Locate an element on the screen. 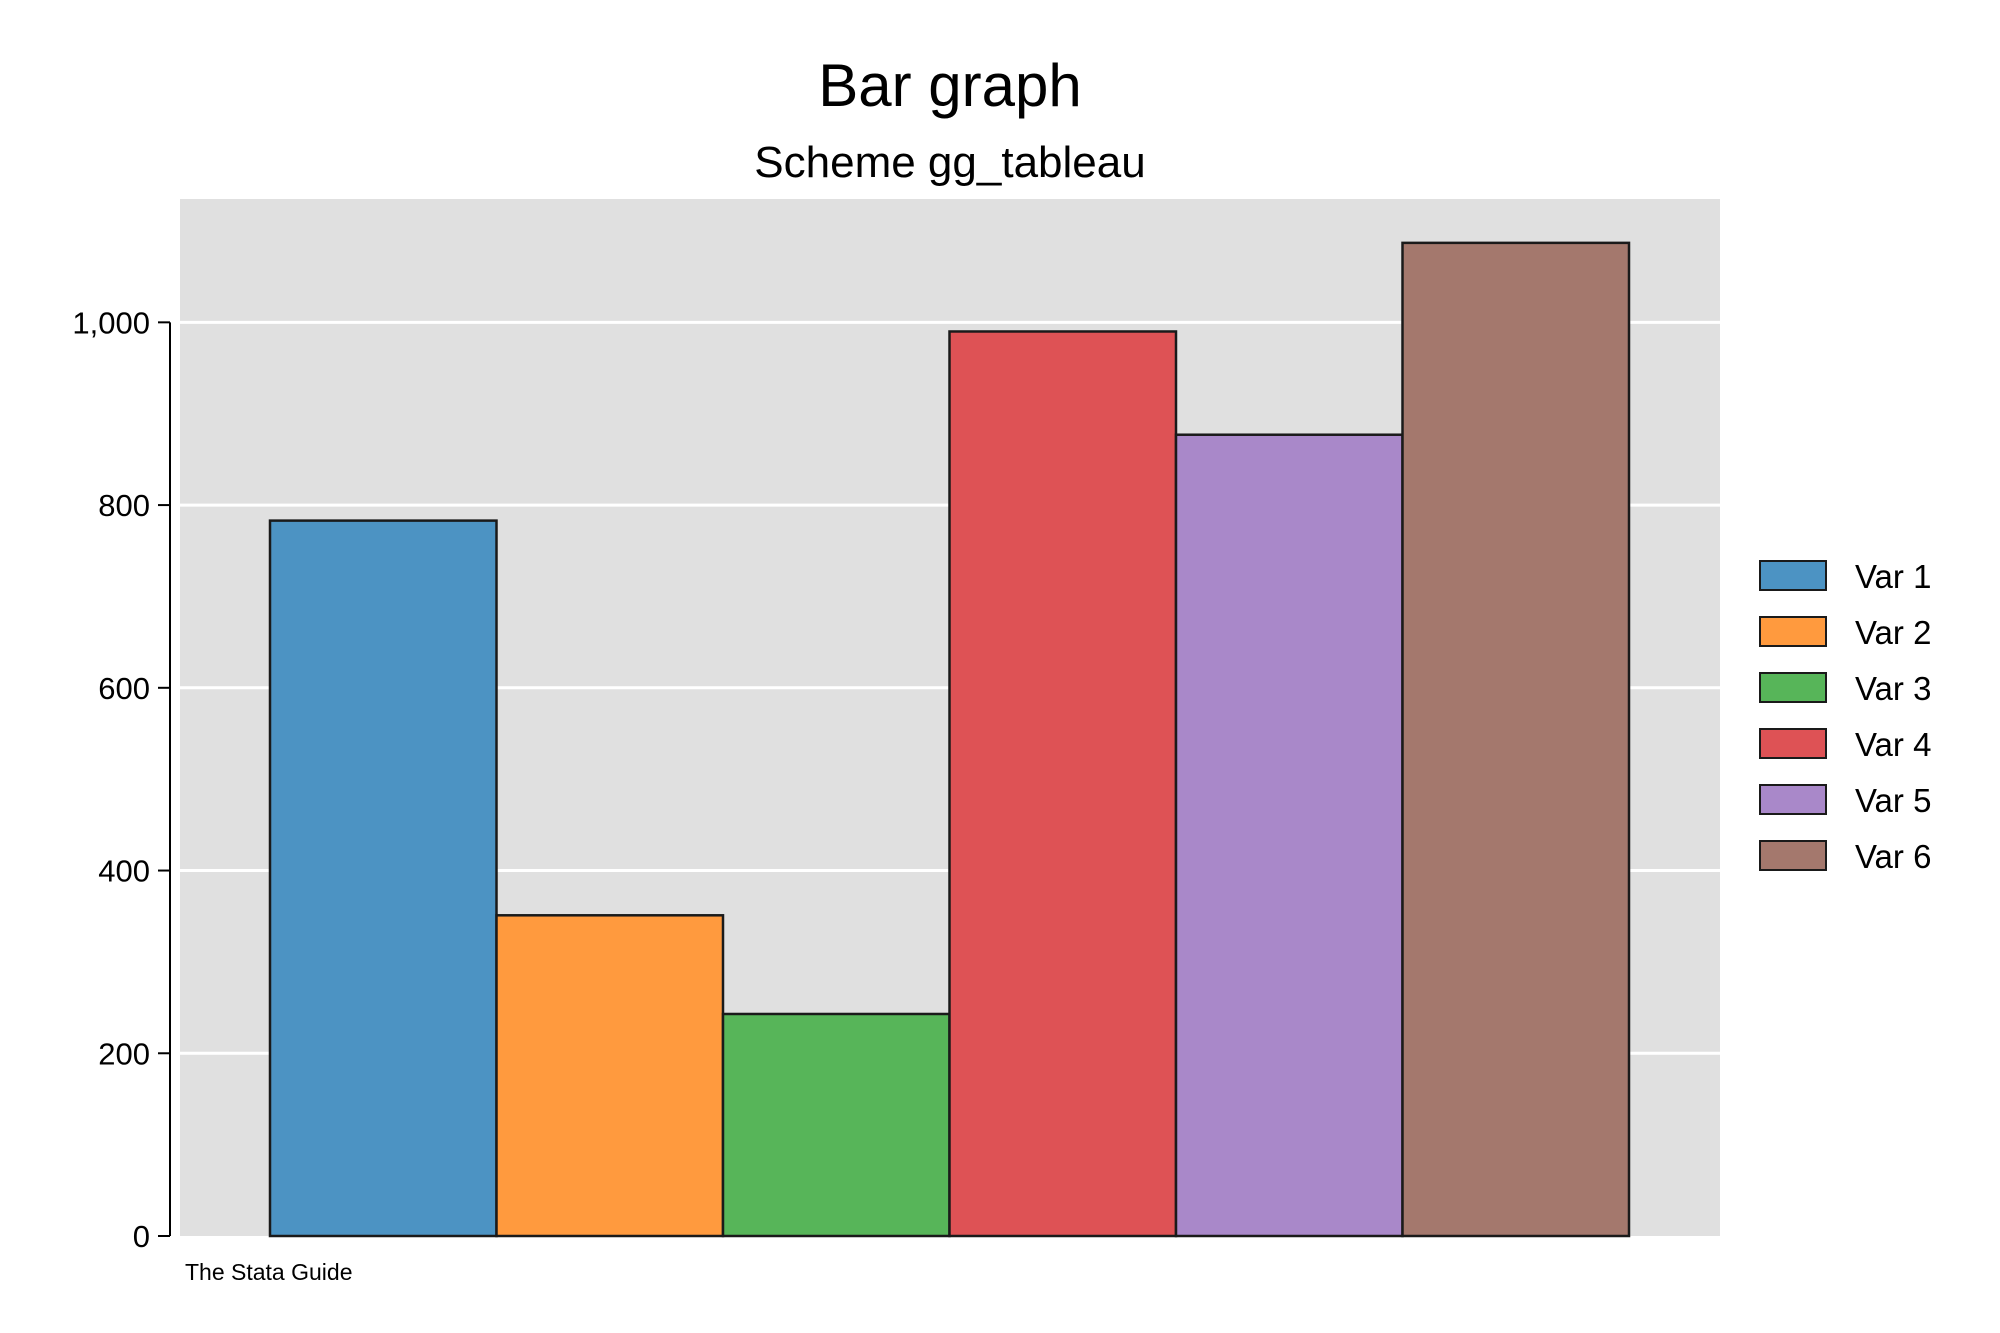 This screenshot has height=1333, width=2000. chart-subtitle: Scheme gg_tableau is located at coordinates (949, 162).